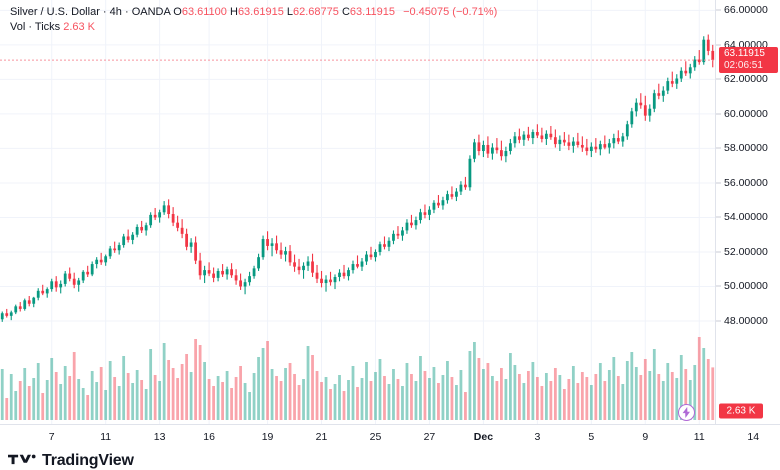  What do you see at coordinates (746, 79) in the screenshot?
I see `price-axis-label: 62.00000` at bounding box center [746, 79].